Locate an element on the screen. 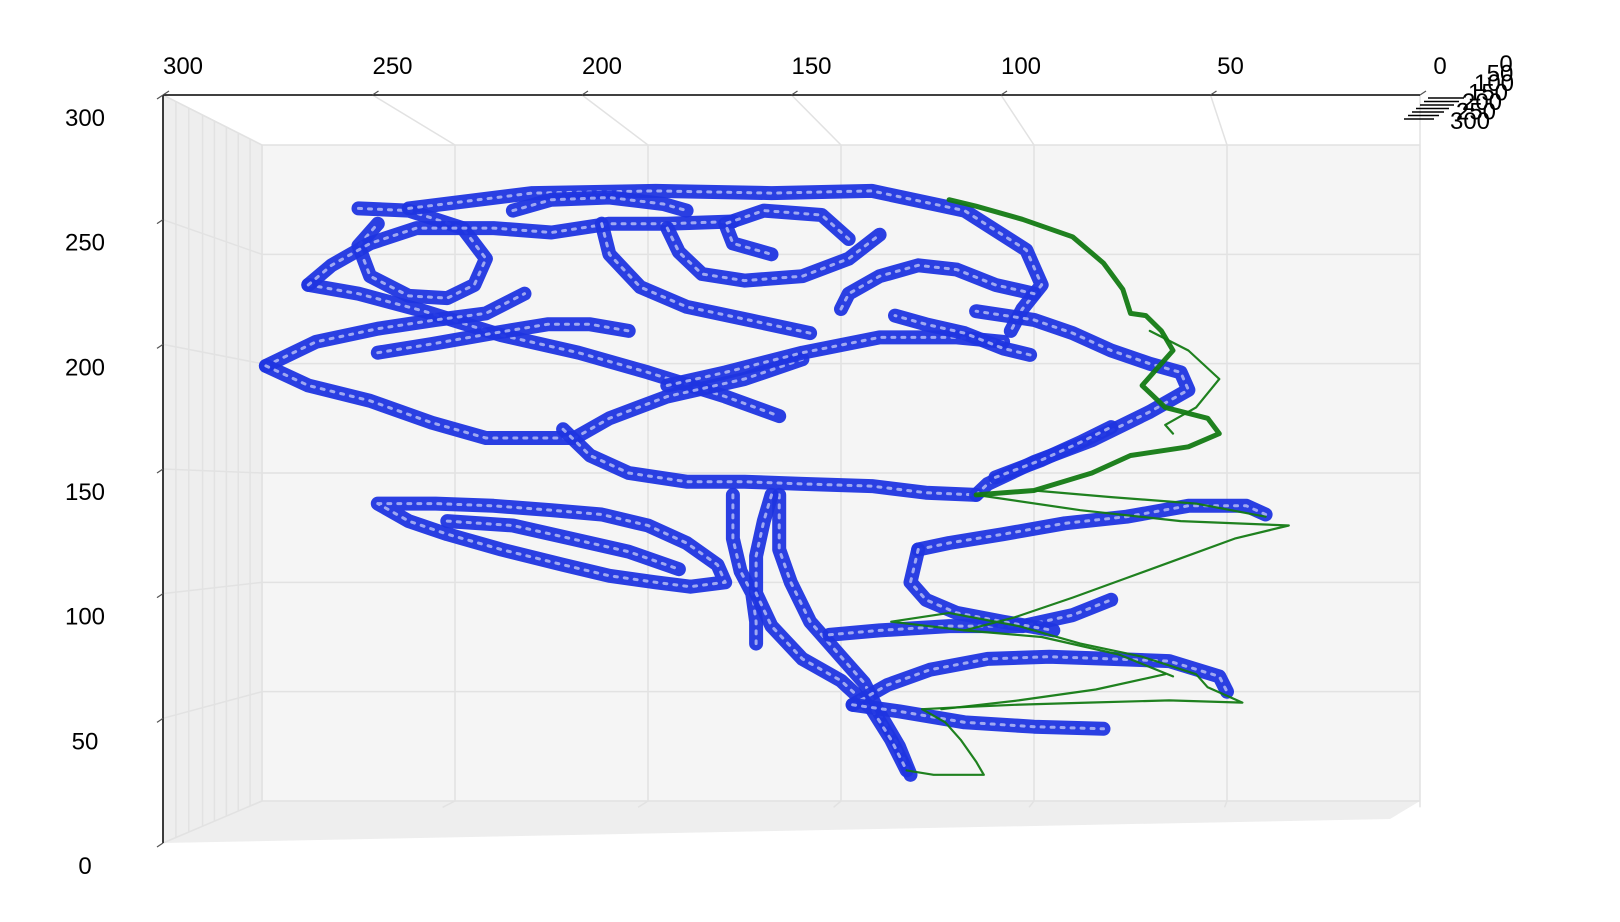  y-tick-label: 50 is located at coordinates (85, 741).